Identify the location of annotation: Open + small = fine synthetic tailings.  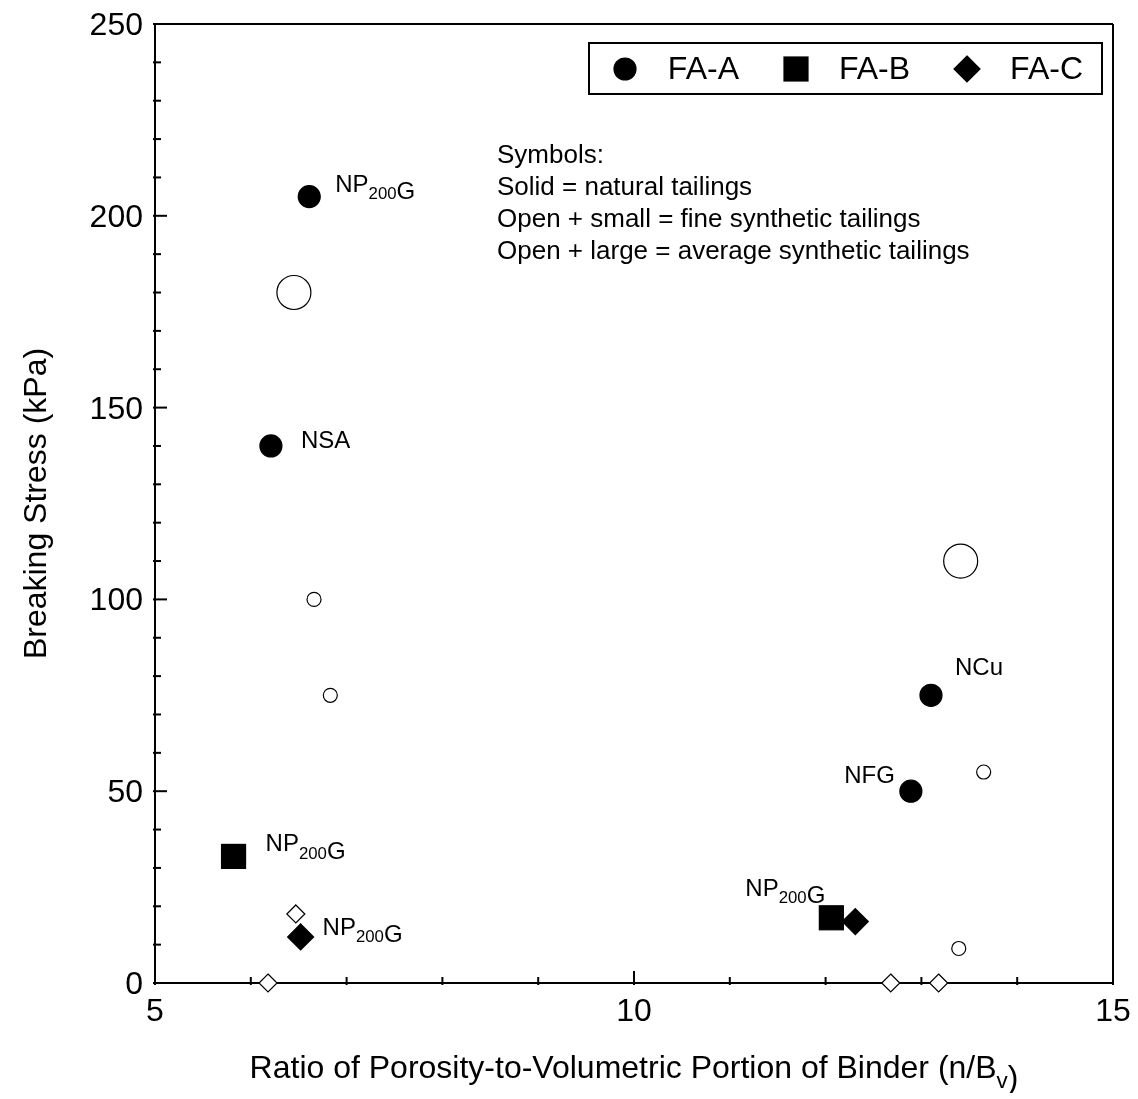
(709, 218).